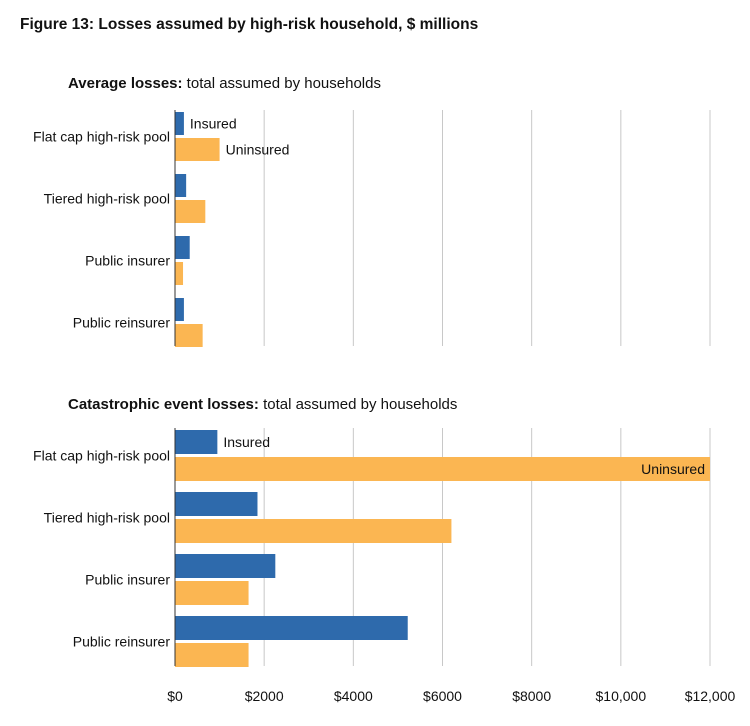 Image resolution: width=750 pixels, height=726 pixels. Describe the element at coordinates (264, 696) in the screenshot. I see `x-tick-label: $2000` at that location.